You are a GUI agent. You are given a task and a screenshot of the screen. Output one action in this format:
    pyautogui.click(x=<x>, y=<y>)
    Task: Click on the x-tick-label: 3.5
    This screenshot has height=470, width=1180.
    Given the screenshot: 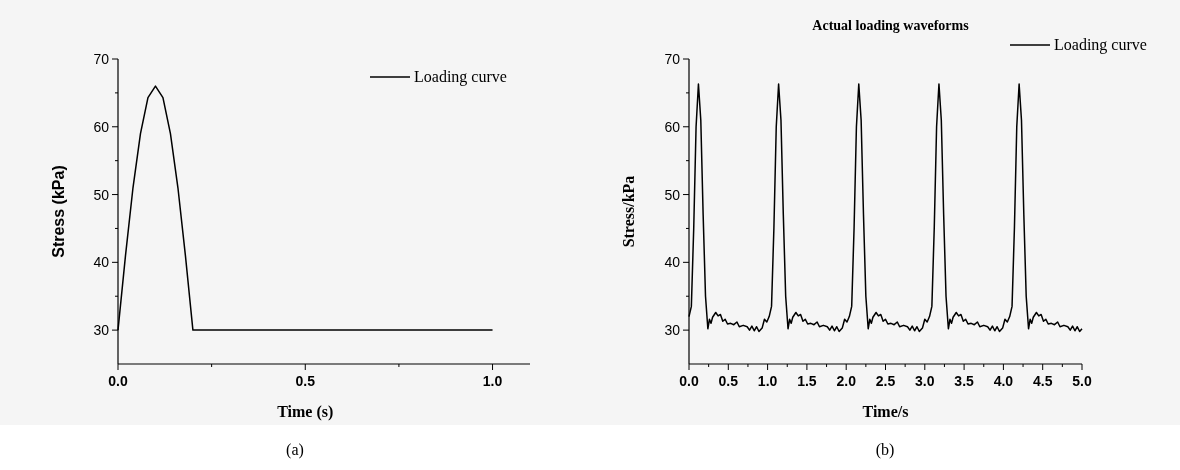 What is the action you would take?
    pyautogui.click(x=964, y=381)
    